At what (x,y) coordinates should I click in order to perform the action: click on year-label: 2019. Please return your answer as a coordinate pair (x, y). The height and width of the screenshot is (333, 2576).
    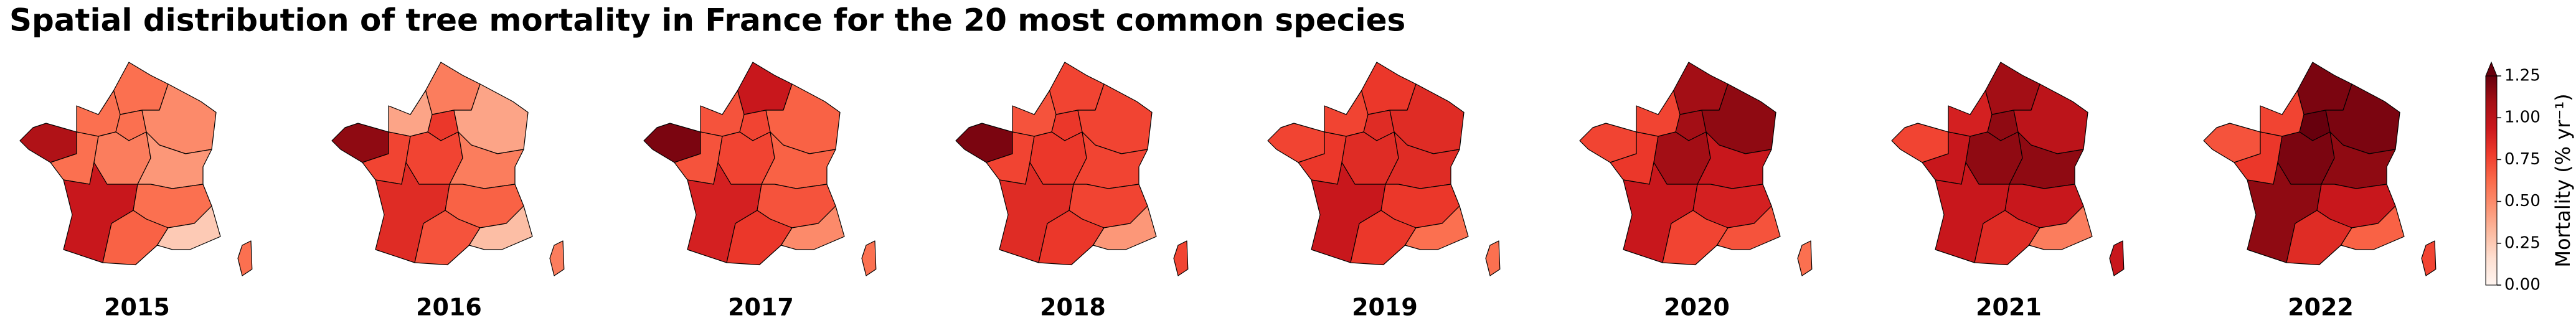
    Looking at the image, I should click on (1385, 308).